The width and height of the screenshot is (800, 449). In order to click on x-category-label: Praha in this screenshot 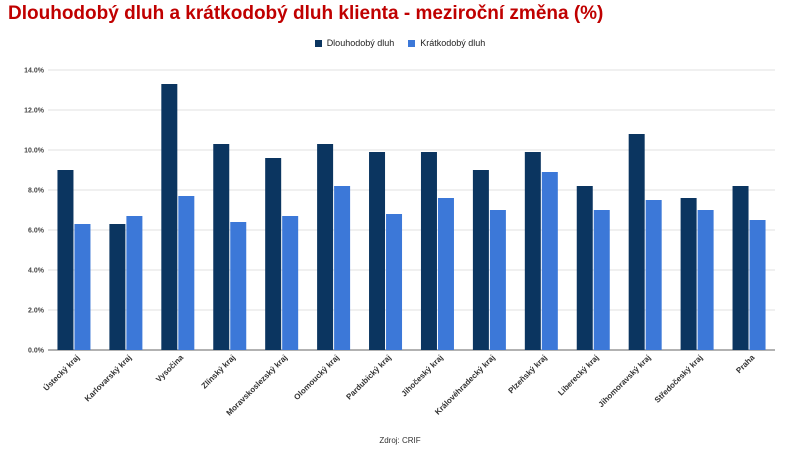, I will do `click(745, 364)`.